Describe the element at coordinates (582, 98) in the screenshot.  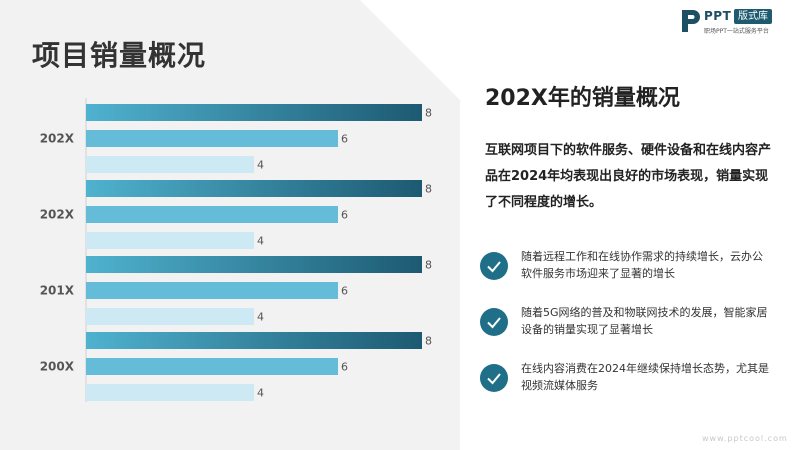
I see `right-title: 202X年的销量概况` at that location.